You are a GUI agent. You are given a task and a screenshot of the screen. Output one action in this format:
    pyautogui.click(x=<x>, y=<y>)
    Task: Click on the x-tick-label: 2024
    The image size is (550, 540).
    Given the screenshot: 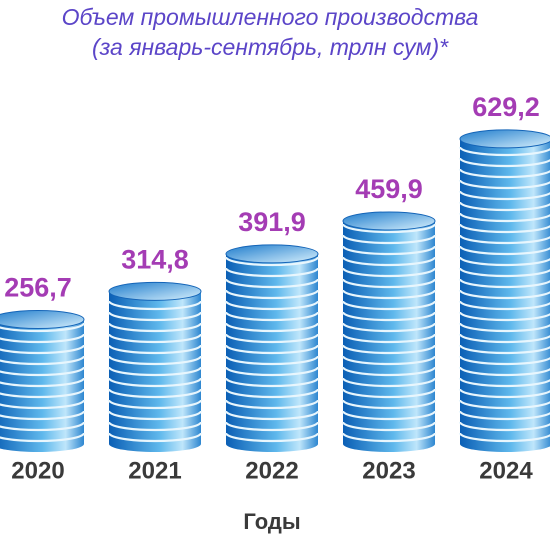 What is the action you would take?
    pyautogui.click(x=506, y=470)
    